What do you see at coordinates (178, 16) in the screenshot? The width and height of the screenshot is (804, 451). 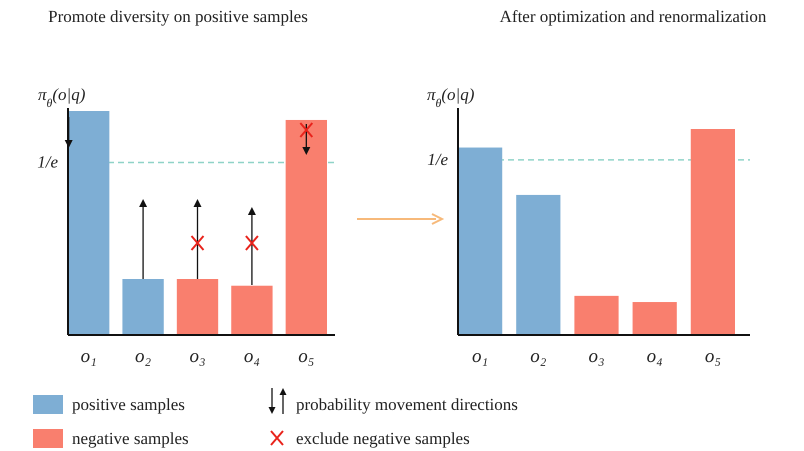 I see `chart-title: Promote diversity on positive samples` at bounding box center [178, 16].